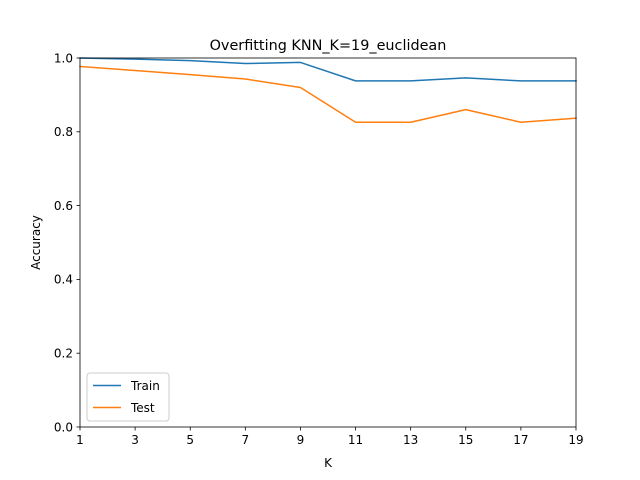 Image resolution: width=640 pixels, height=480 pixels. What do you see at coordinates (80, 440) in the screenshot?
I see `x-tick-label: 1` at bounding box center [80, 440].